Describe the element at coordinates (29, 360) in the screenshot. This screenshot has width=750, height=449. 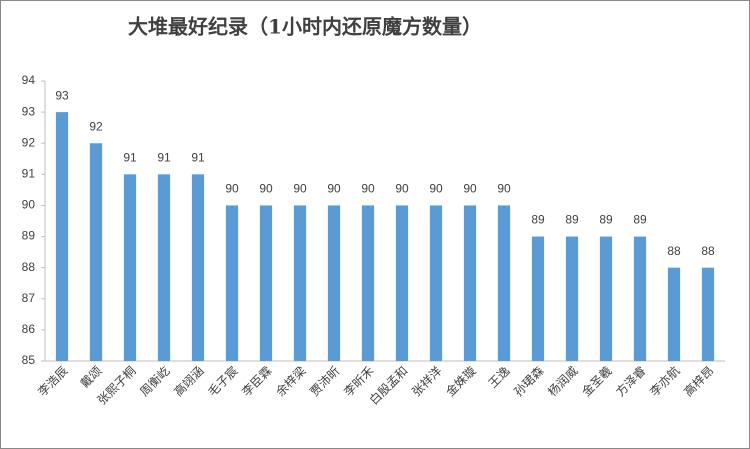
I see `y-tick-label: 85` at that location.